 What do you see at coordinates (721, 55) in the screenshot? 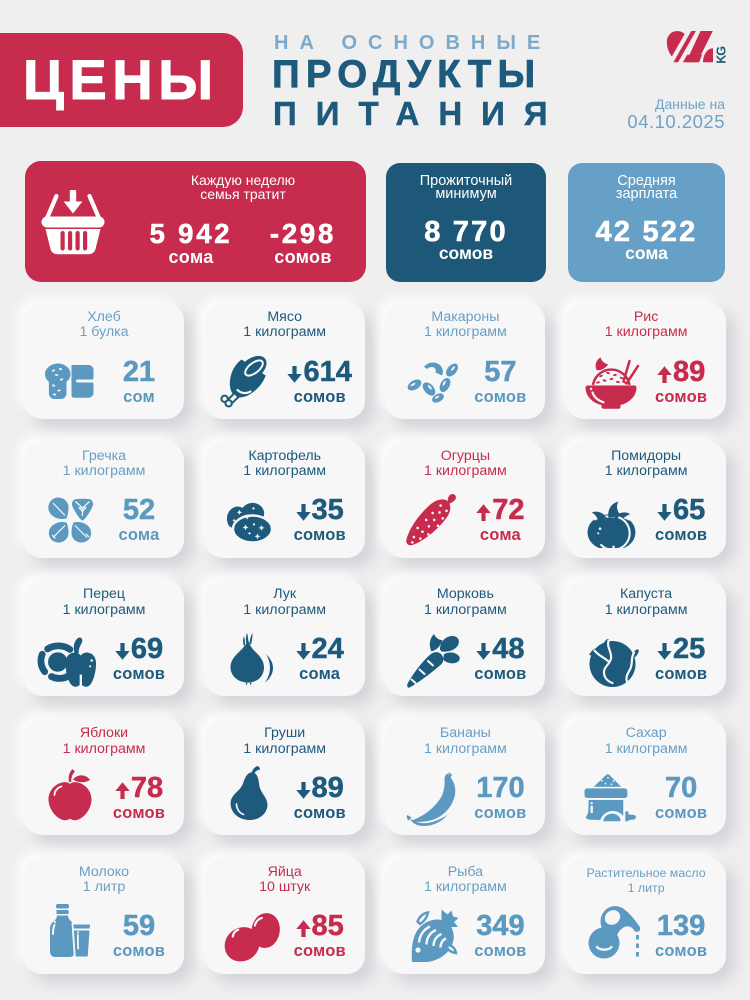
I see `svg-text: KG` at bounding box center [721, 55].